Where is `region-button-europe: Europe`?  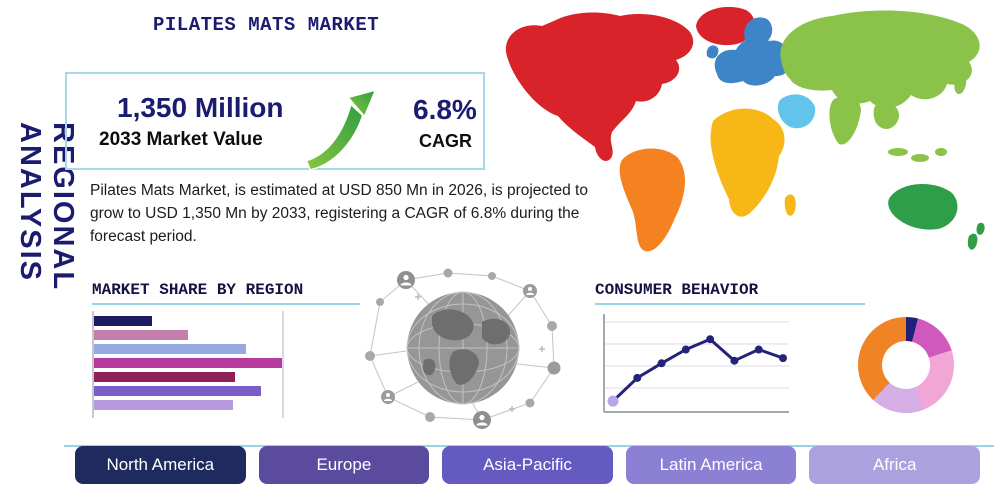 region-button-europe: Europe is located at coordinates (344, 465).